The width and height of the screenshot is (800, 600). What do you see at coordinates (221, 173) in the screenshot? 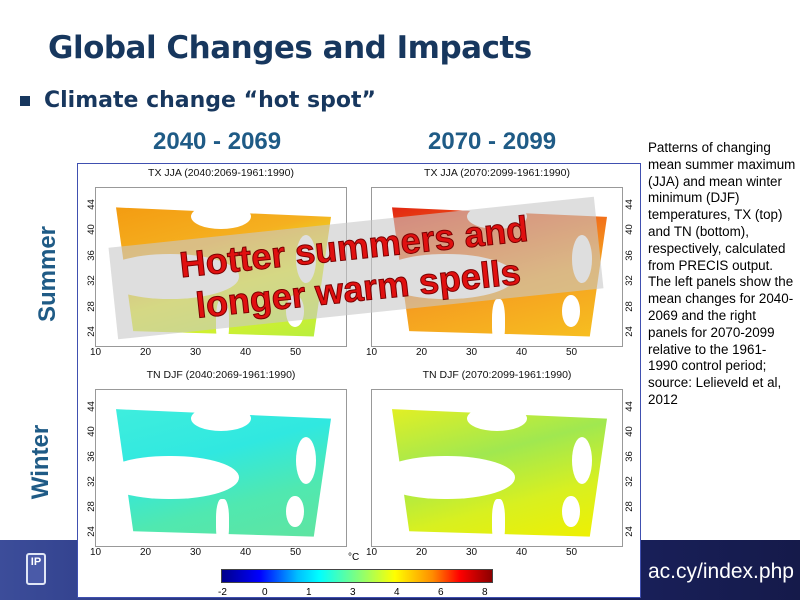
I see `panel-title: TX JJA (2040:2069-1961:1990)` at bounding box center [221, 173].